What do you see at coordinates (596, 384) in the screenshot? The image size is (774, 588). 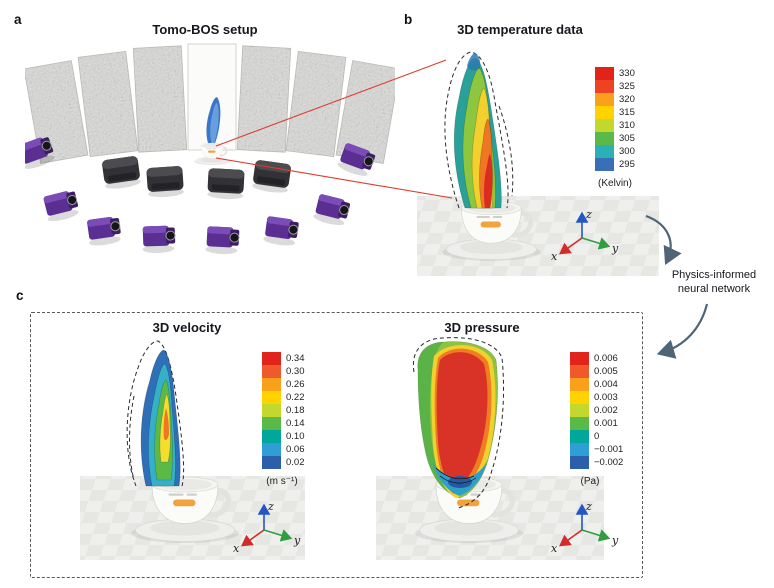 I see `colorbar-row: 0.004` at bounding box center [596, 384].